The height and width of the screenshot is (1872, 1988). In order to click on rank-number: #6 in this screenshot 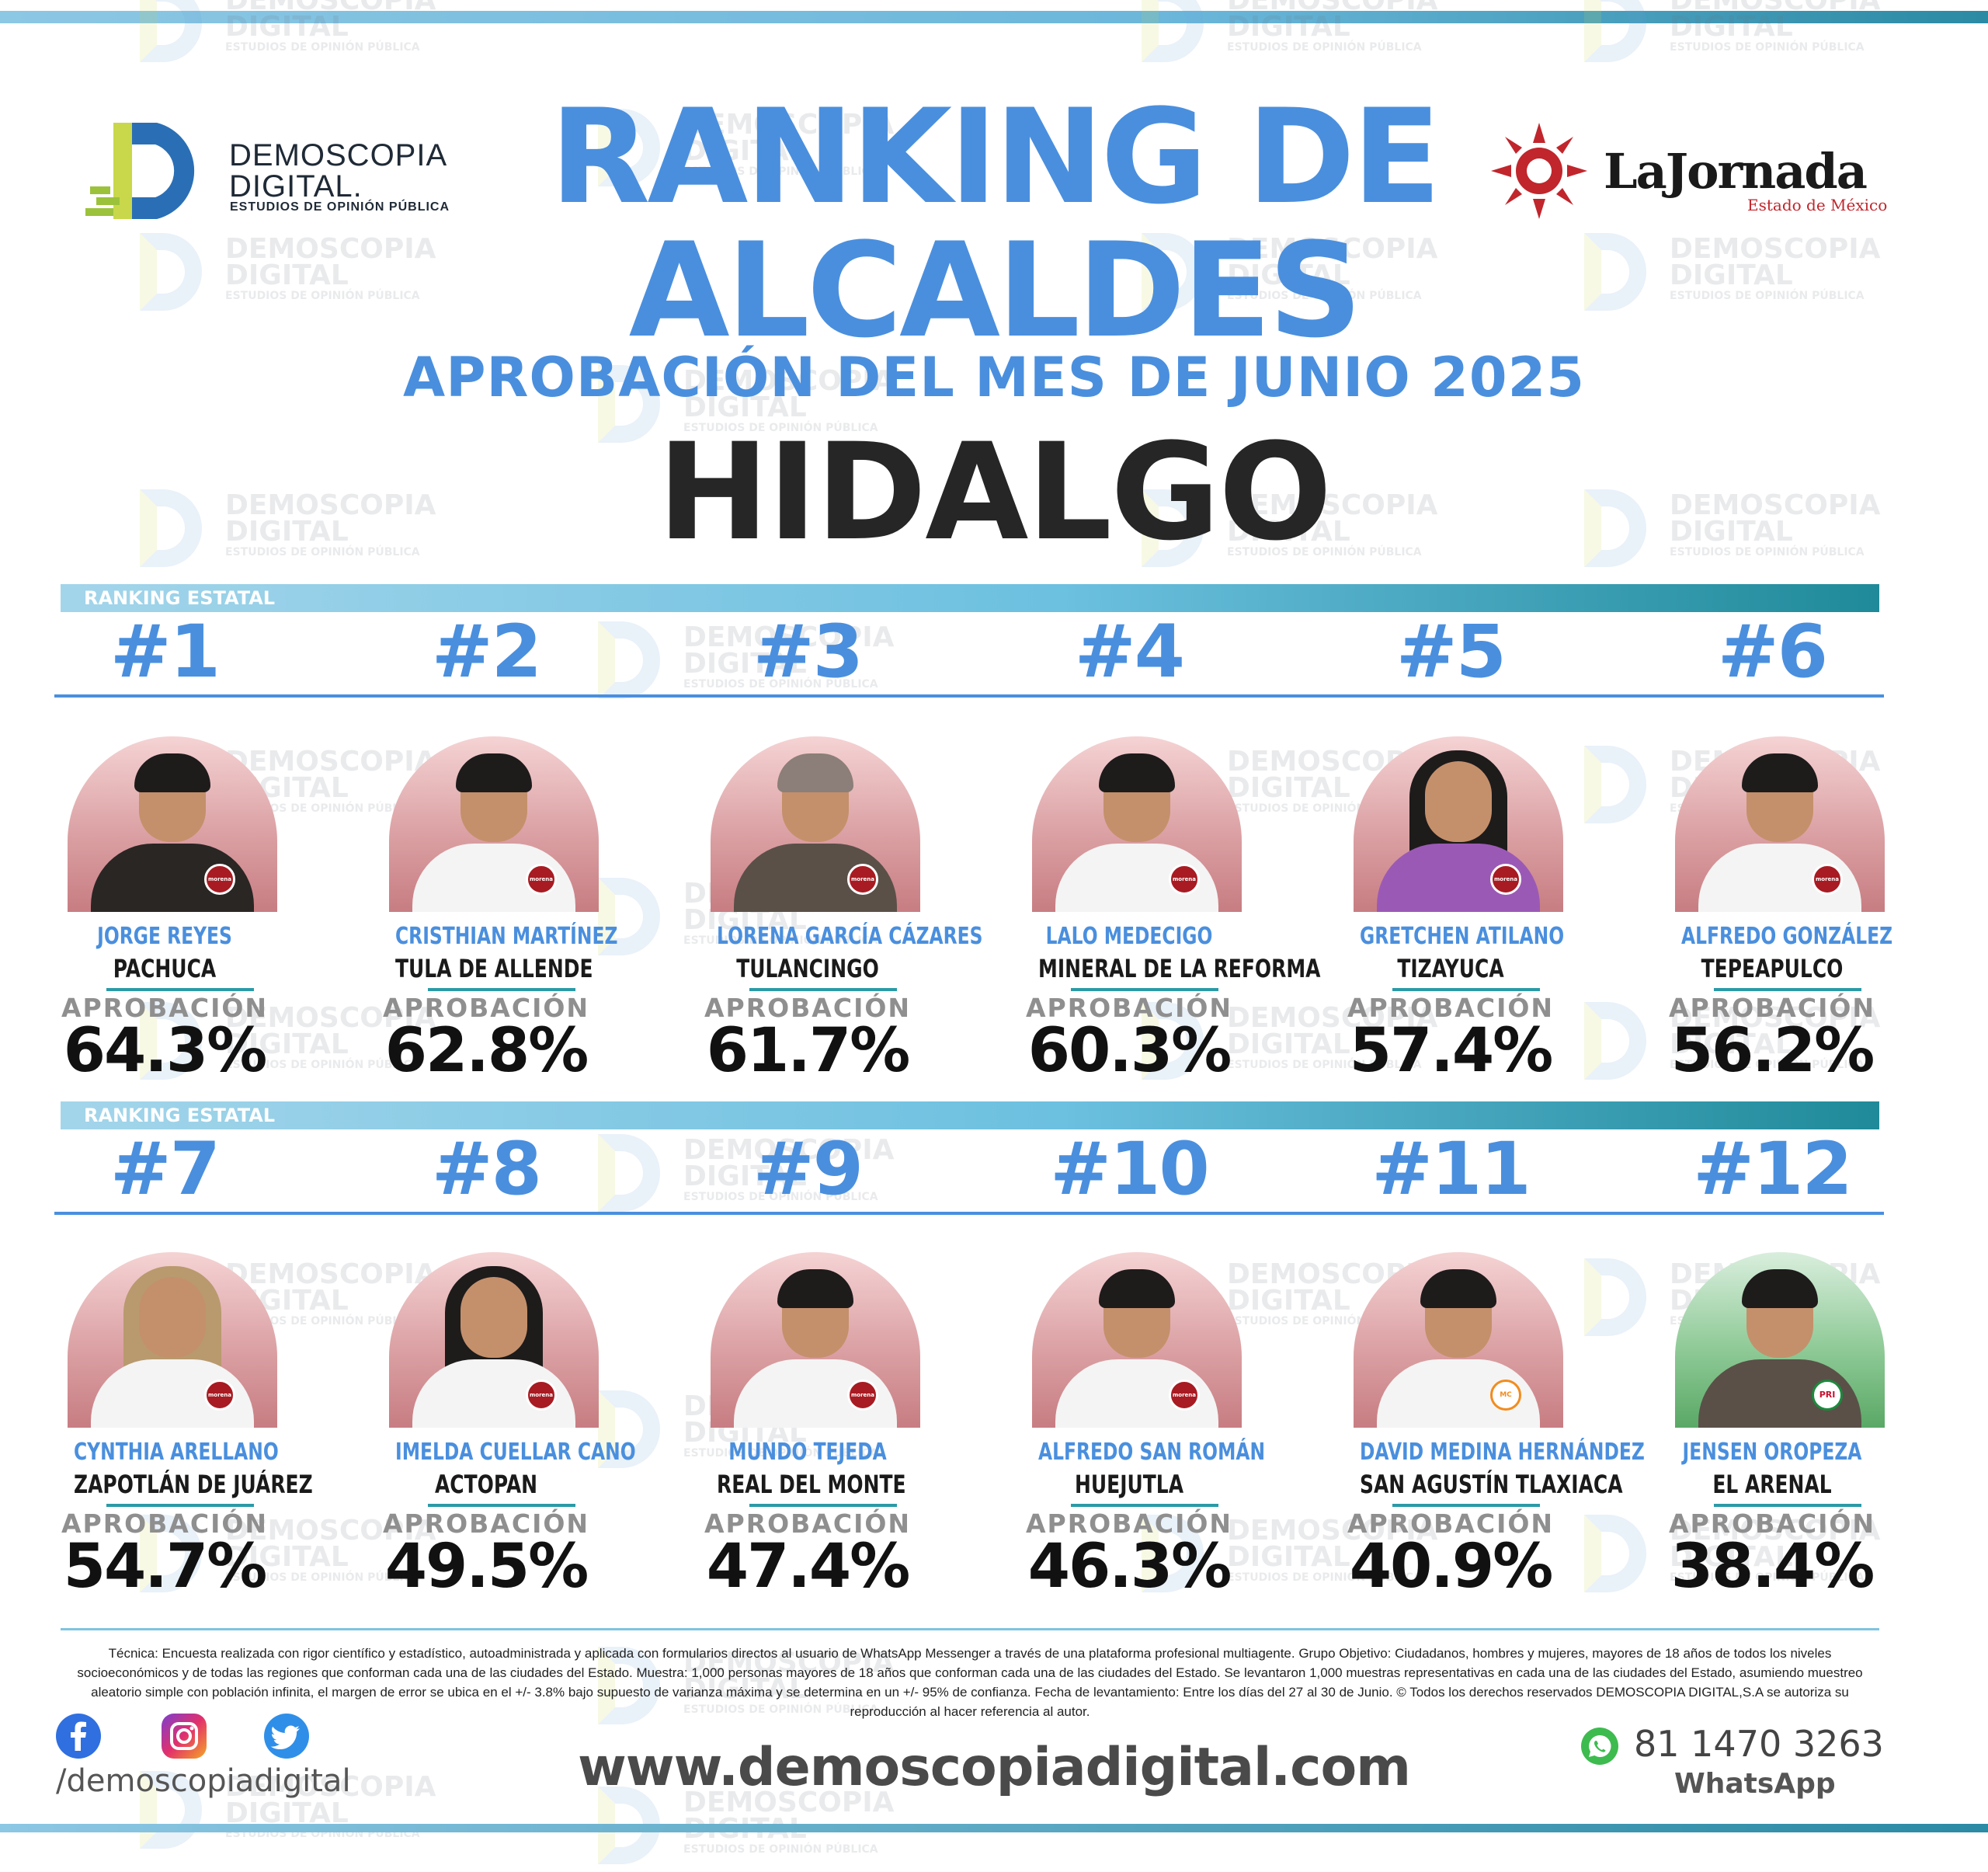, I will do `click(1772, 652)`.